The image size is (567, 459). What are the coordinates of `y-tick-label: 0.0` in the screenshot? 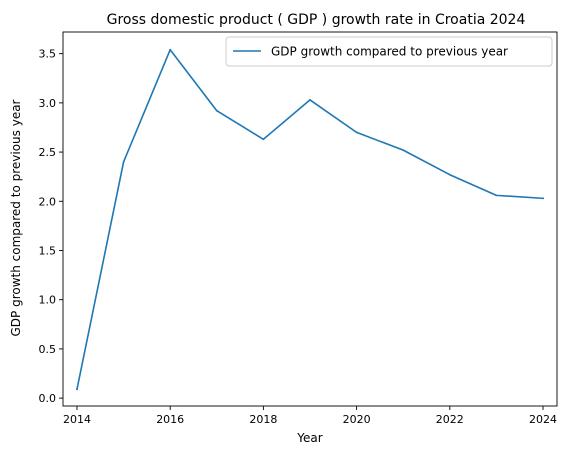 It's located at (48, 398).